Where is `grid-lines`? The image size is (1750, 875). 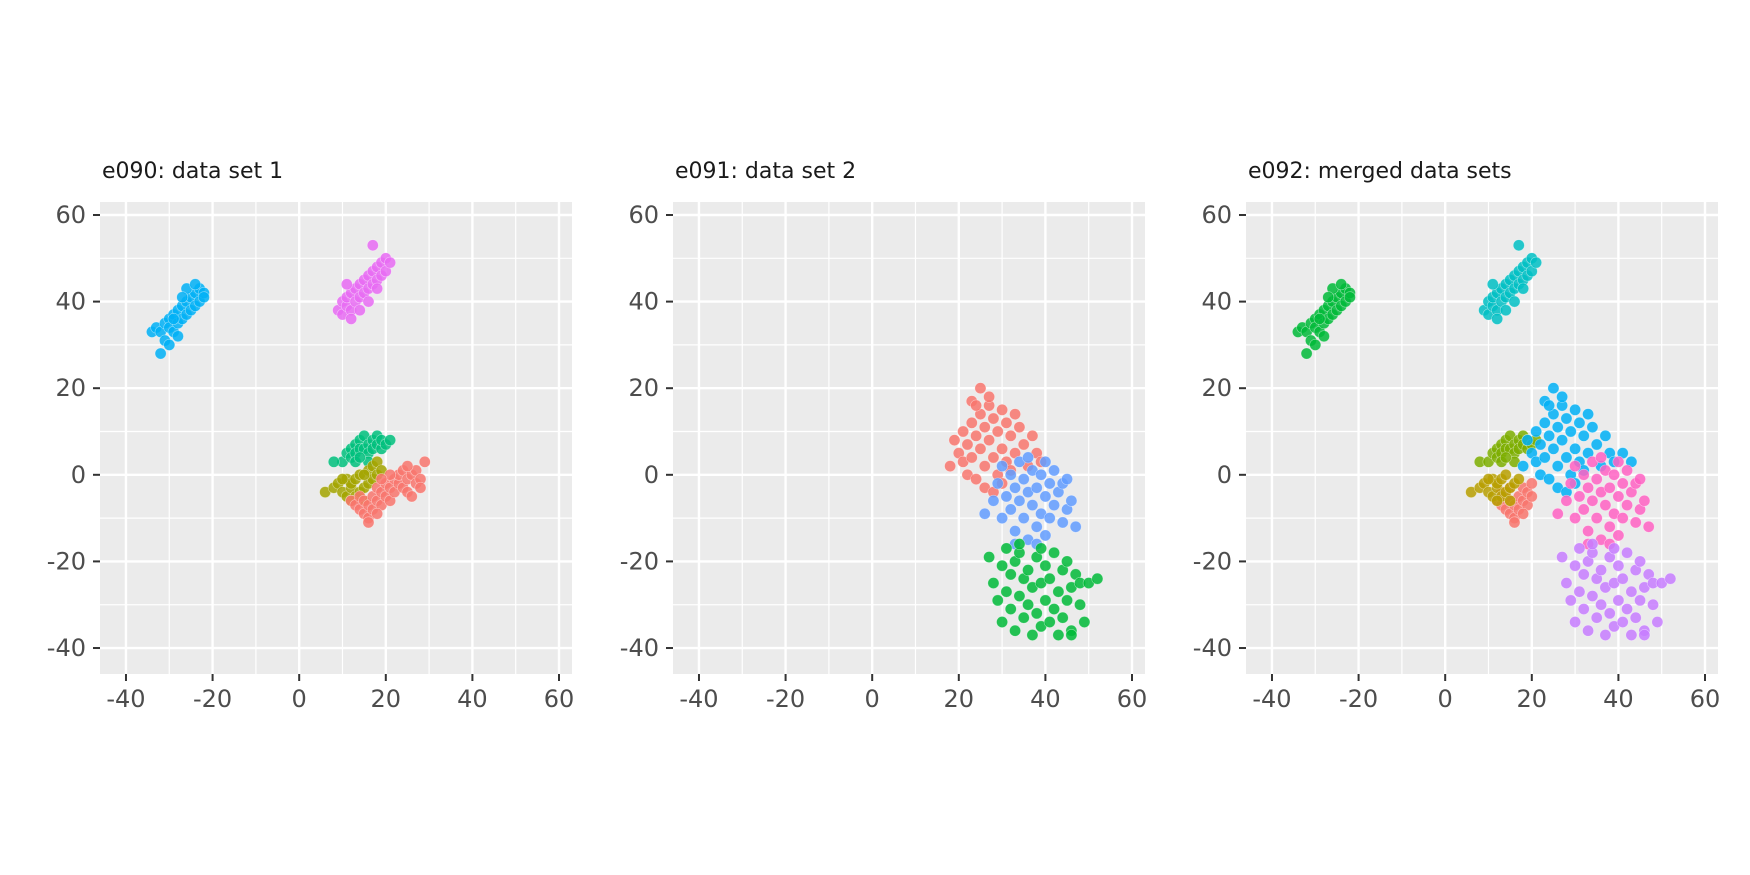
grid-lines is located at coordinates (1482, 438).